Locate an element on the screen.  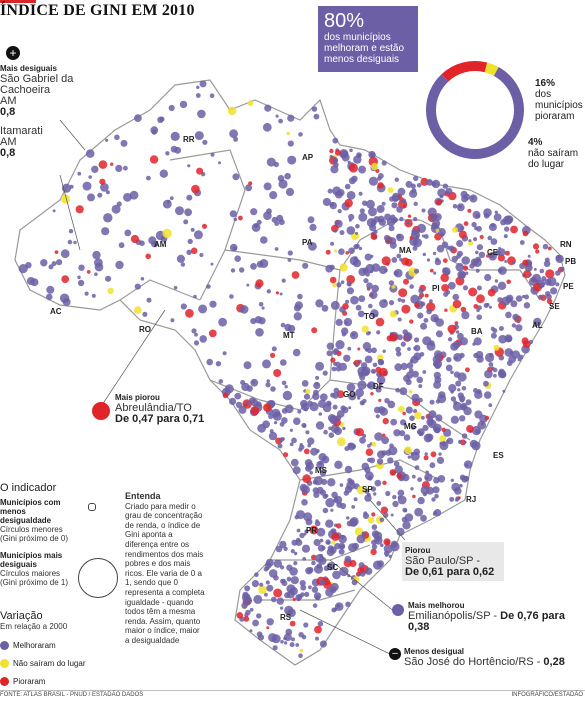
state-label-mg: MG is located at coordinates (410, 426).